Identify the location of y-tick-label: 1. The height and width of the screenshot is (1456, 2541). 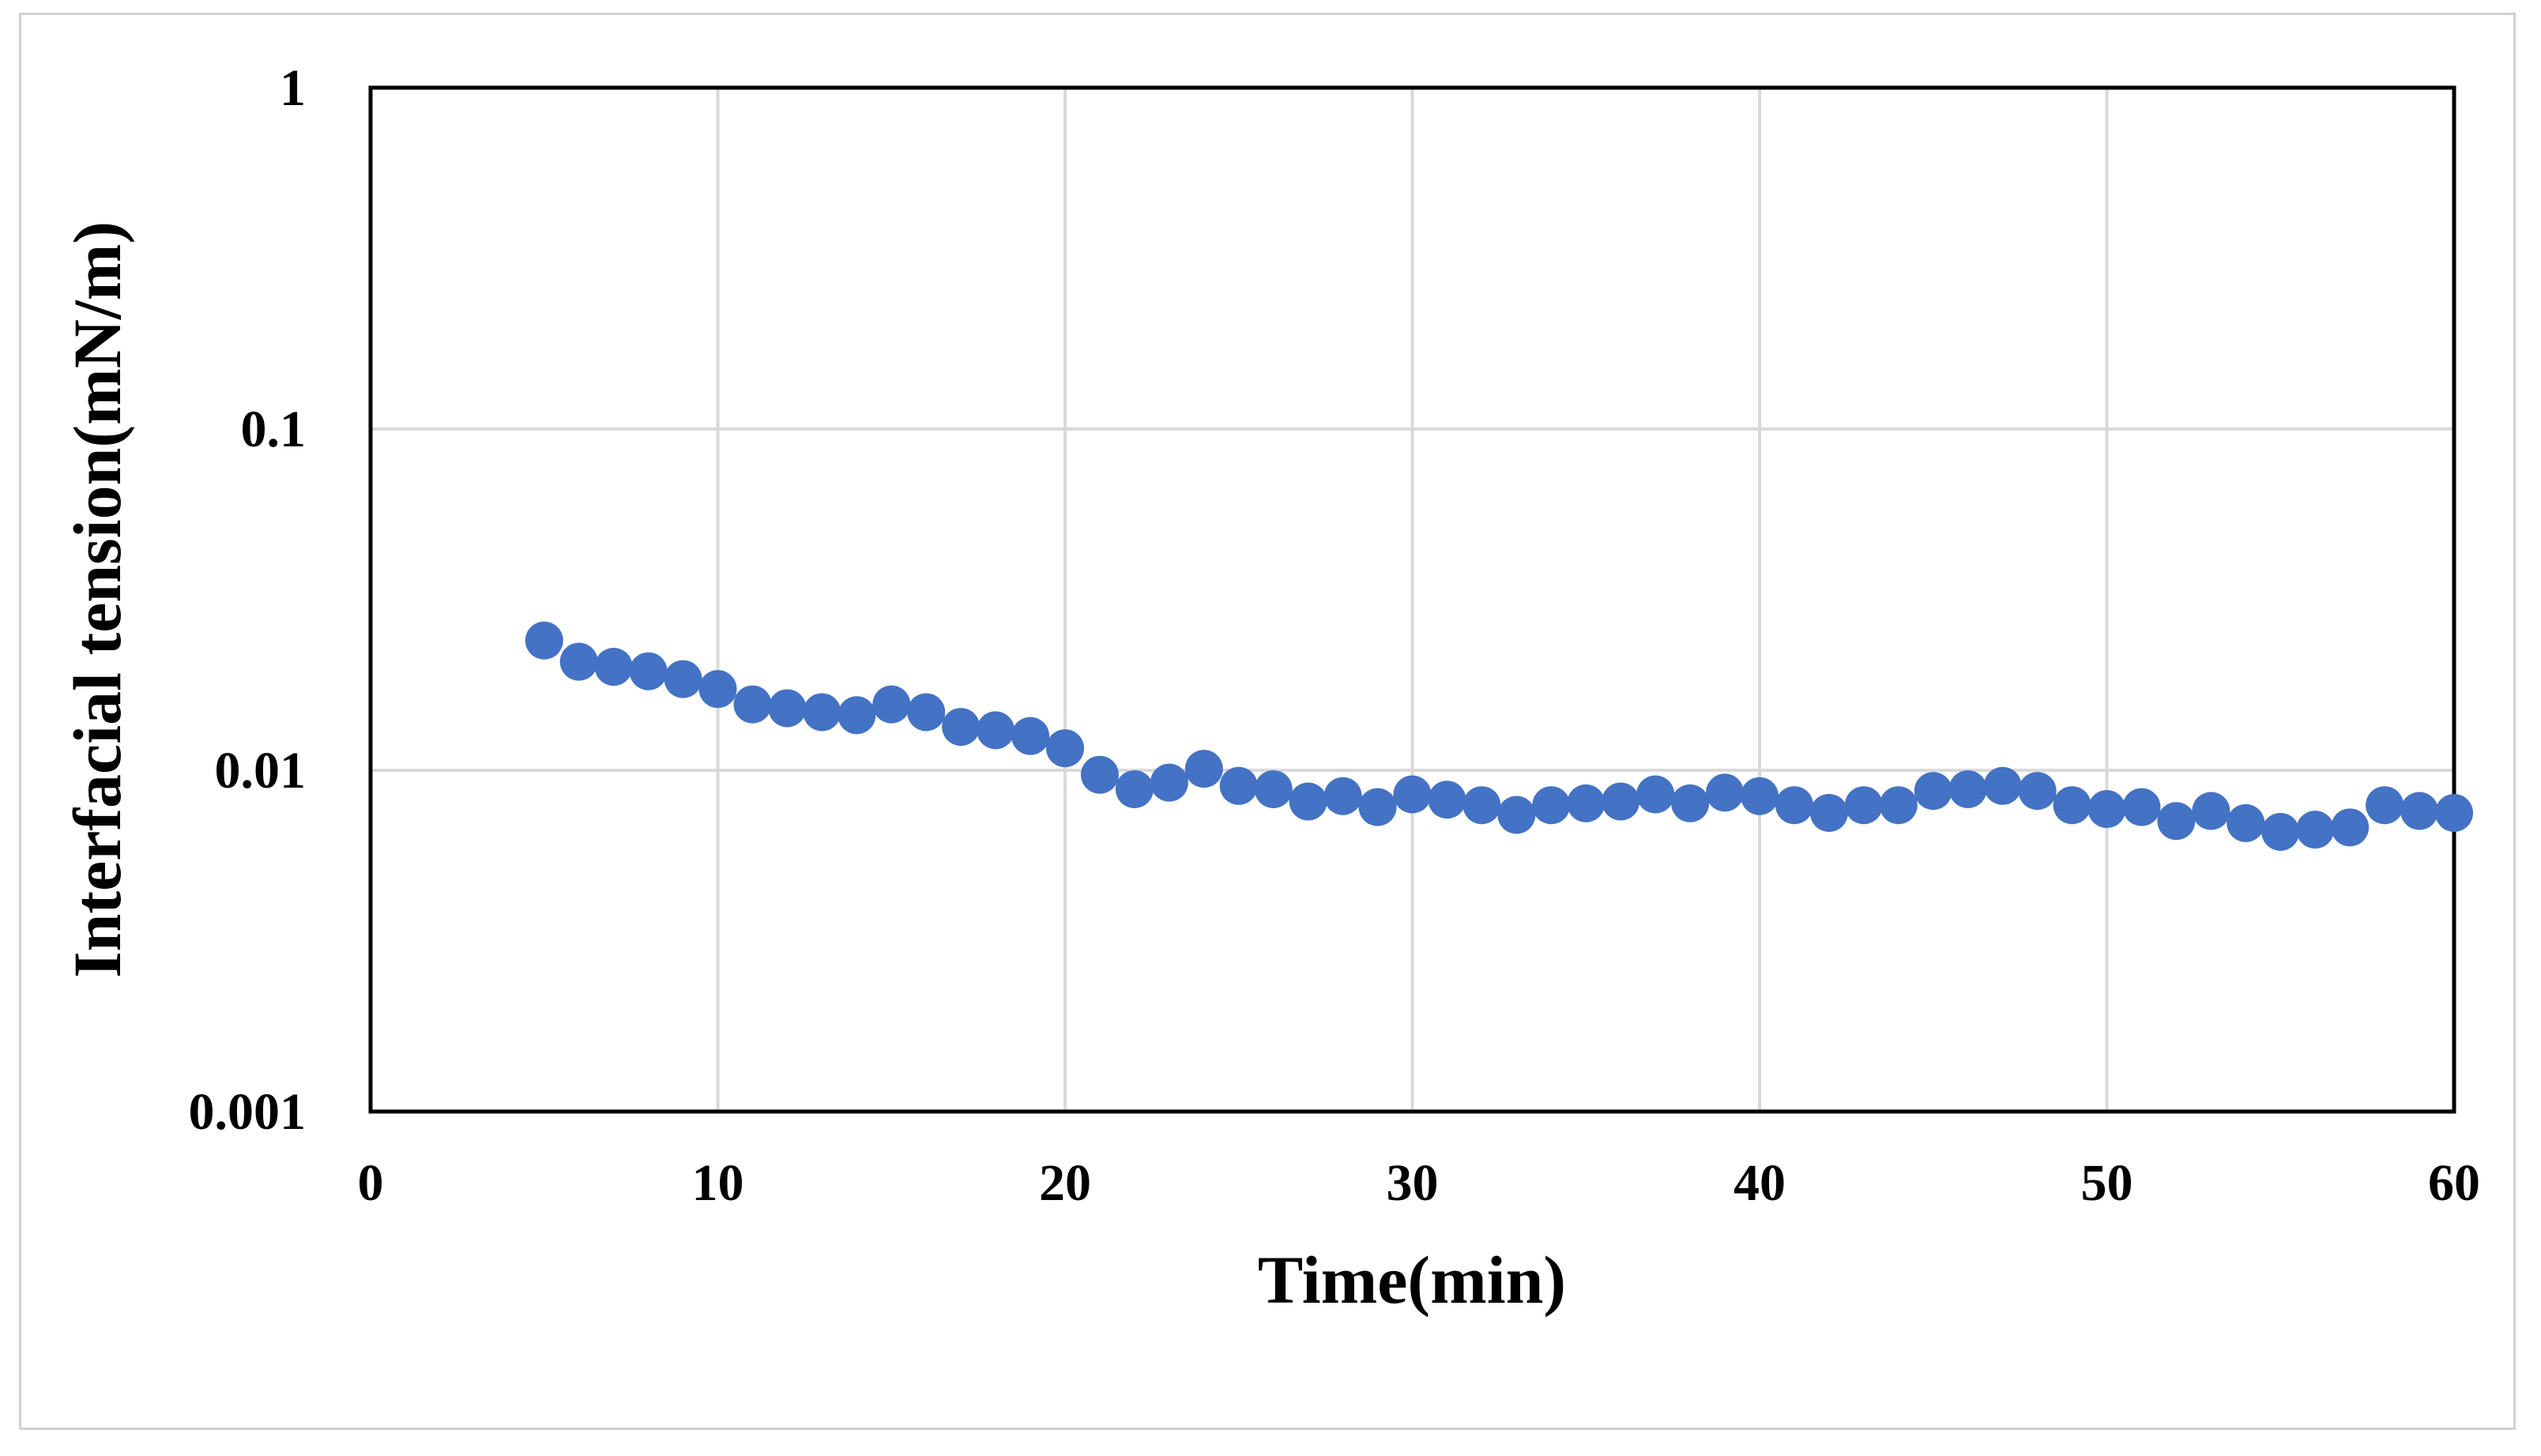
(293, 88).